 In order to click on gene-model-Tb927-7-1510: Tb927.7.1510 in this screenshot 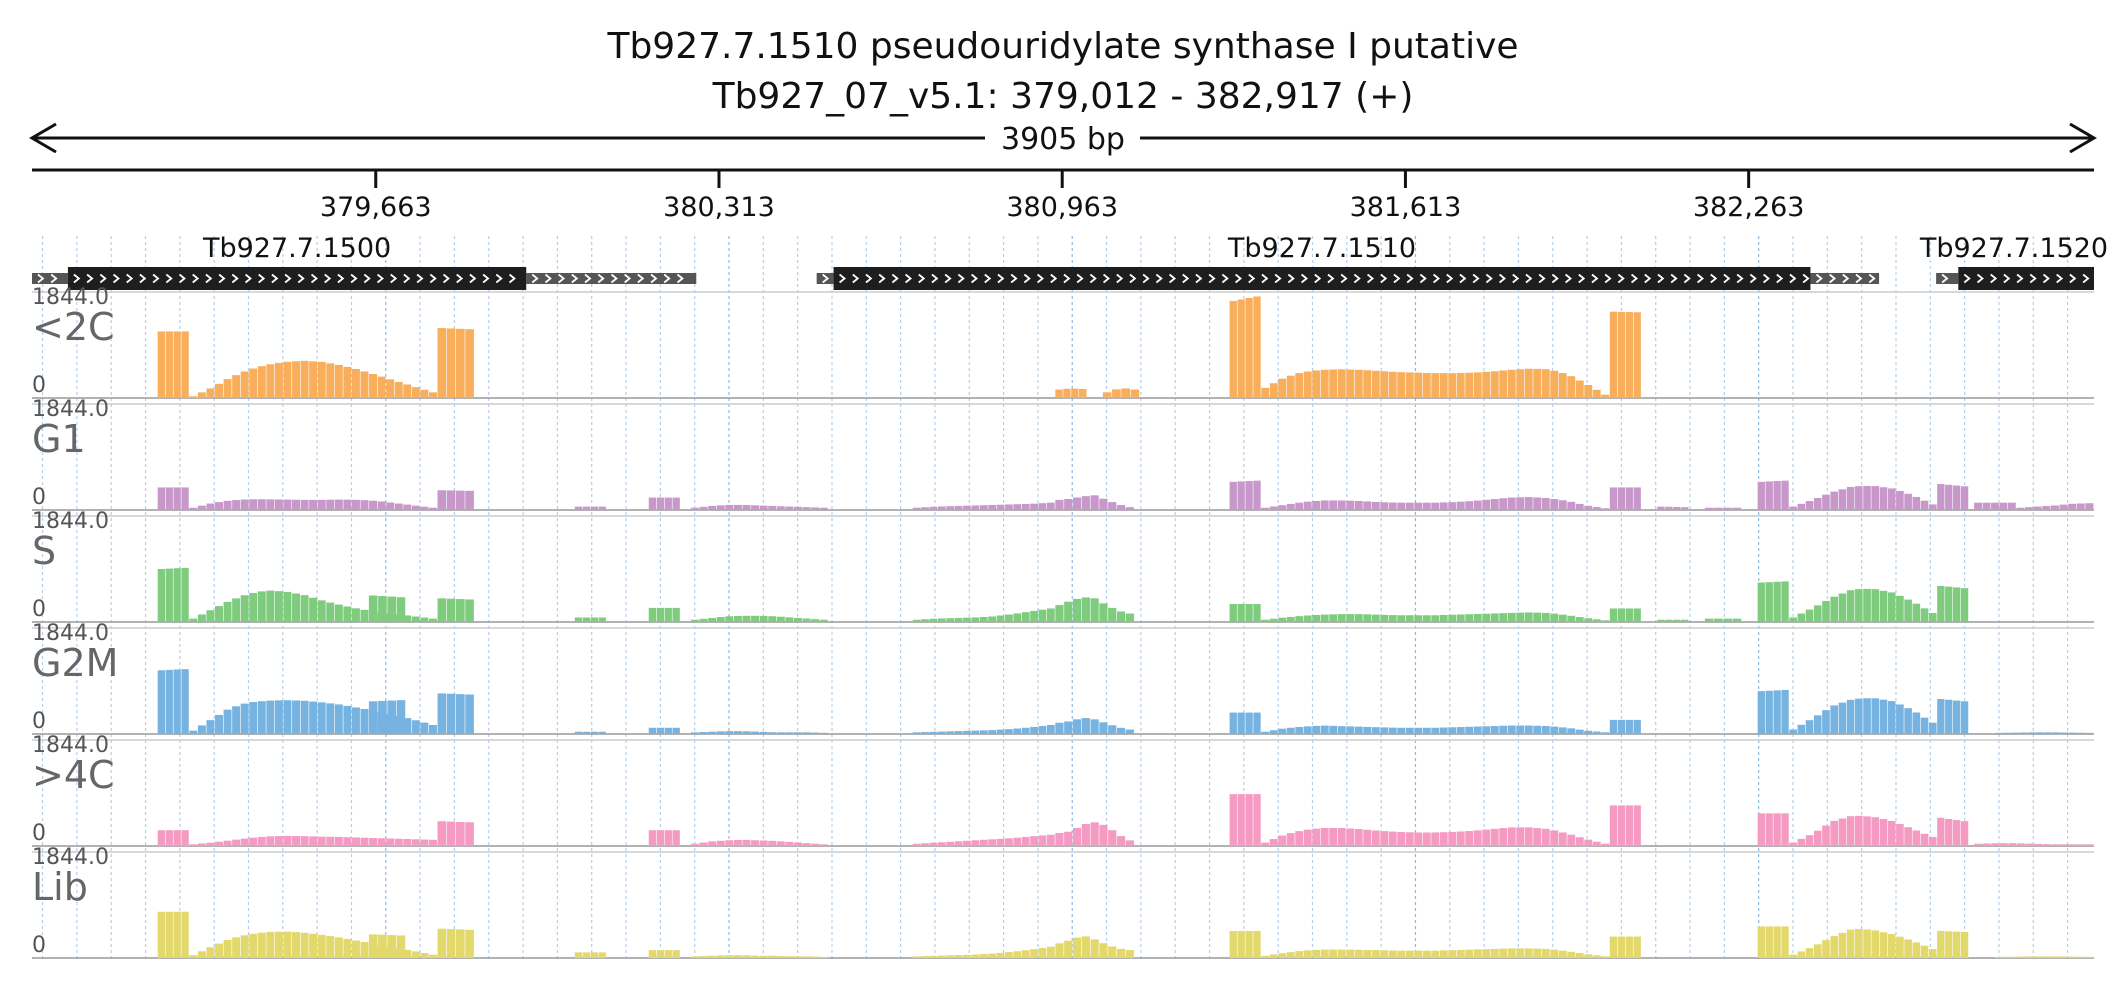, I will do `click(1348, 261)`.